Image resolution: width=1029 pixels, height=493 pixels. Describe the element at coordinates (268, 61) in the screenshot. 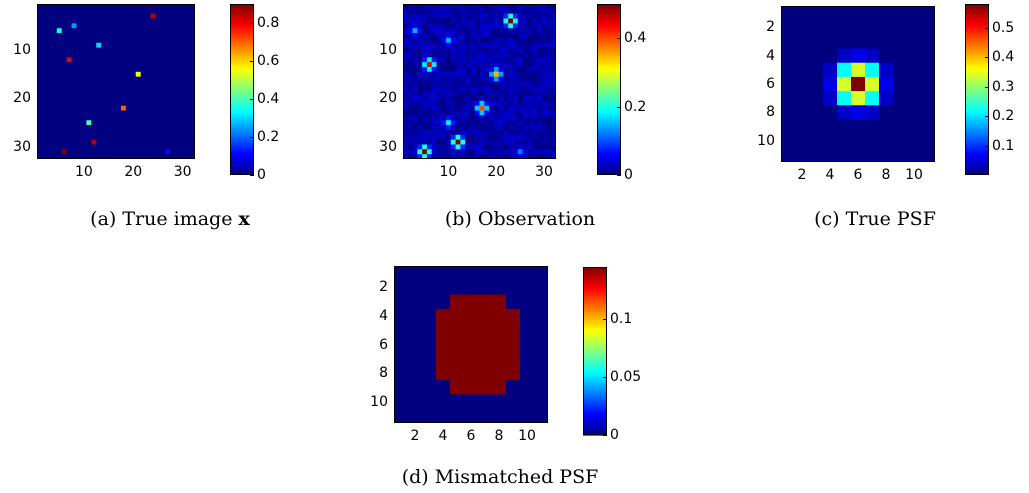

I see `colorbar-tick-label: 0.6` at that location.